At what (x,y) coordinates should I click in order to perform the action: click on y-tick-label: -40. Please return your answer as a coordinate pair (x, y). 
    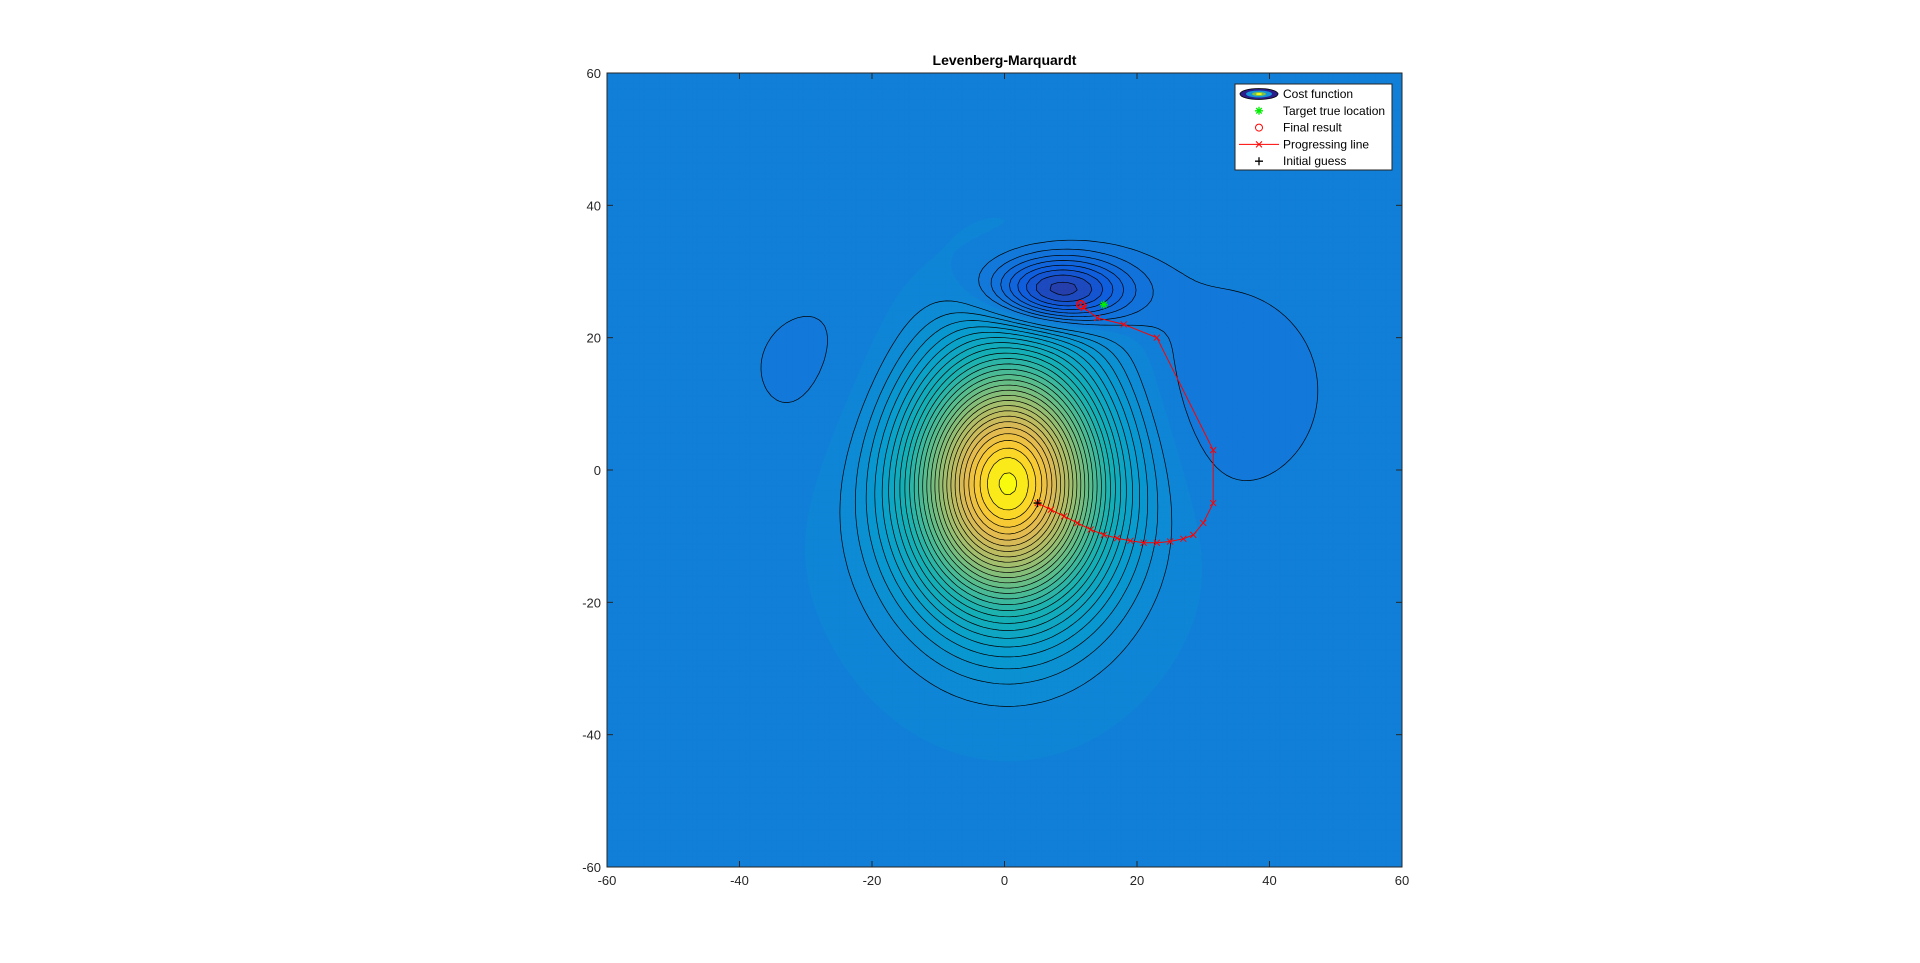
    Looking at the image, I should click on (591, 735).